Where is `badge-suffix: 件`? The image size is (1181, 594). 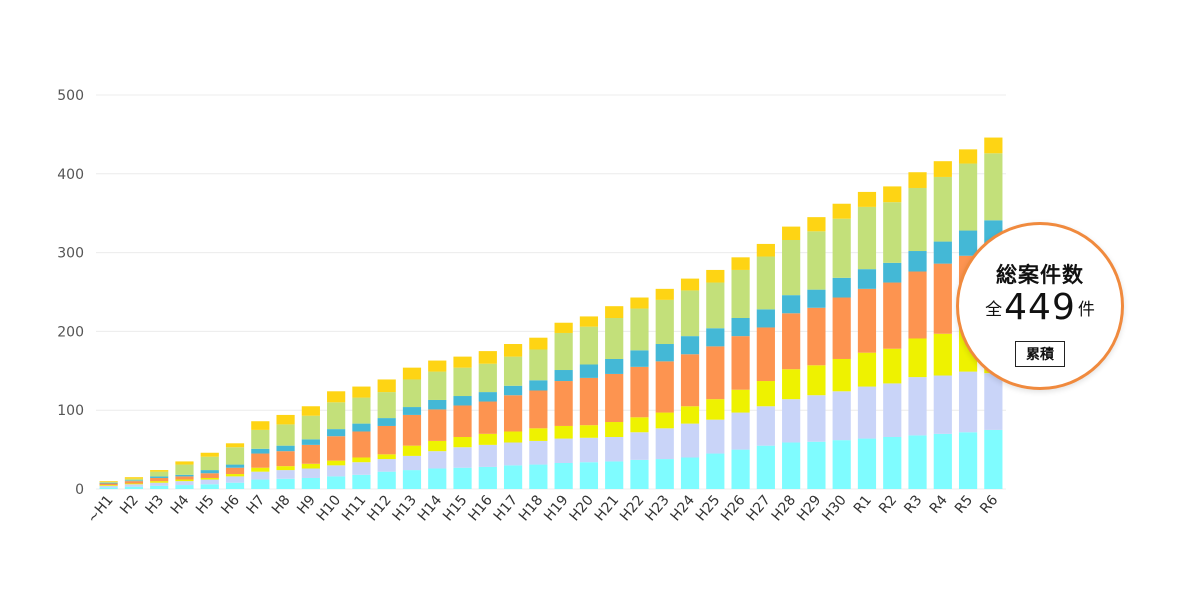
badge-suffix: 件 is located at coordinates (1086, 310).